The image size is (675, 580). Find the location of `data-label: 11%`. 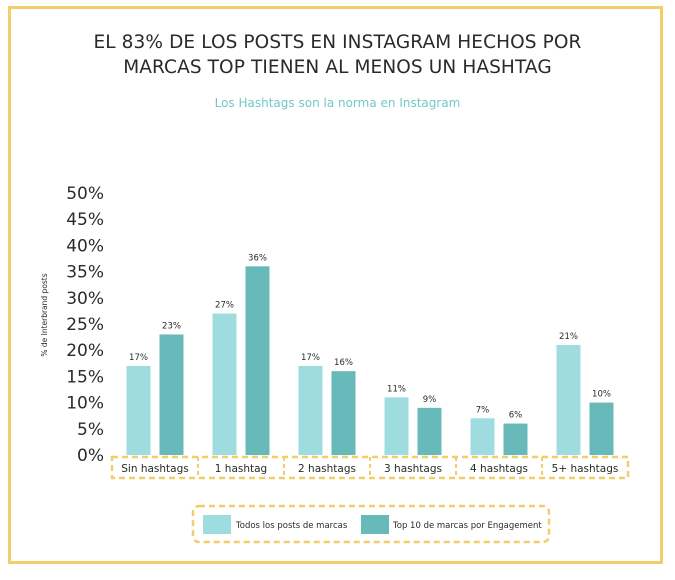

data-label: 11% is located at coordinates (396, 389).